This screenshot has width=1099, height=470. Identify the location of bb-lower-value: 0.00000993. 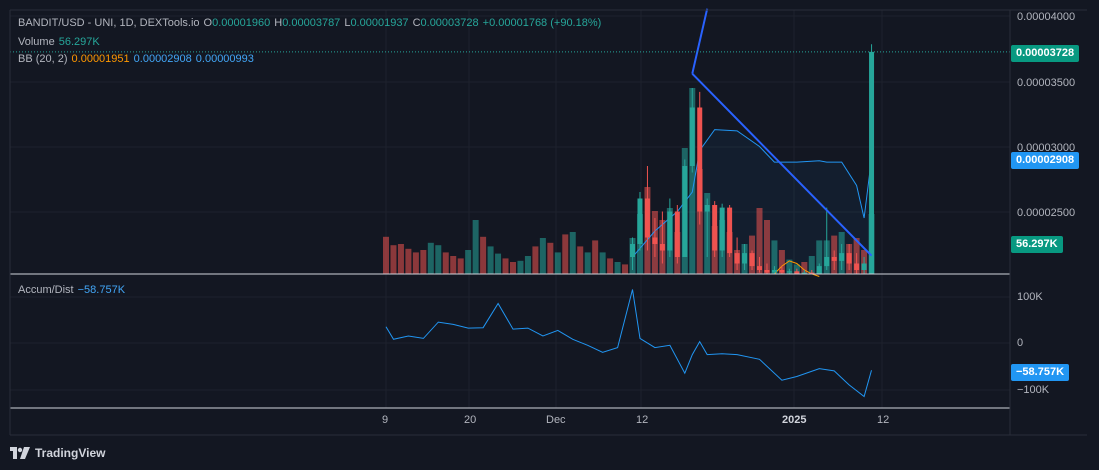
(224, 59).